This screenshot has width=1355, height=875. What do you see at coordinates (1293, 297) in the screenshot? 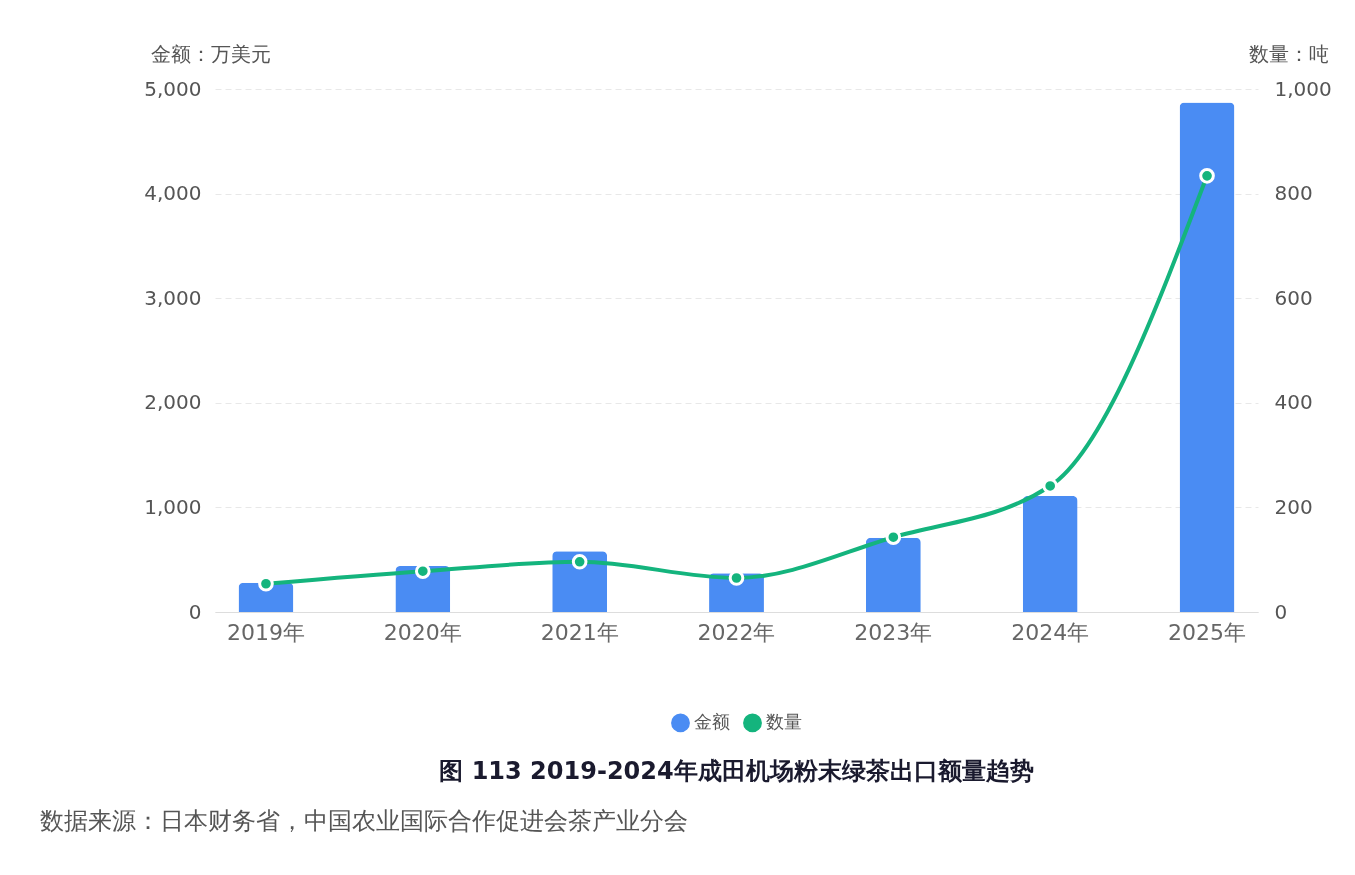
I see `y2-tick-label: 600` at bounding box center [1293, 297].